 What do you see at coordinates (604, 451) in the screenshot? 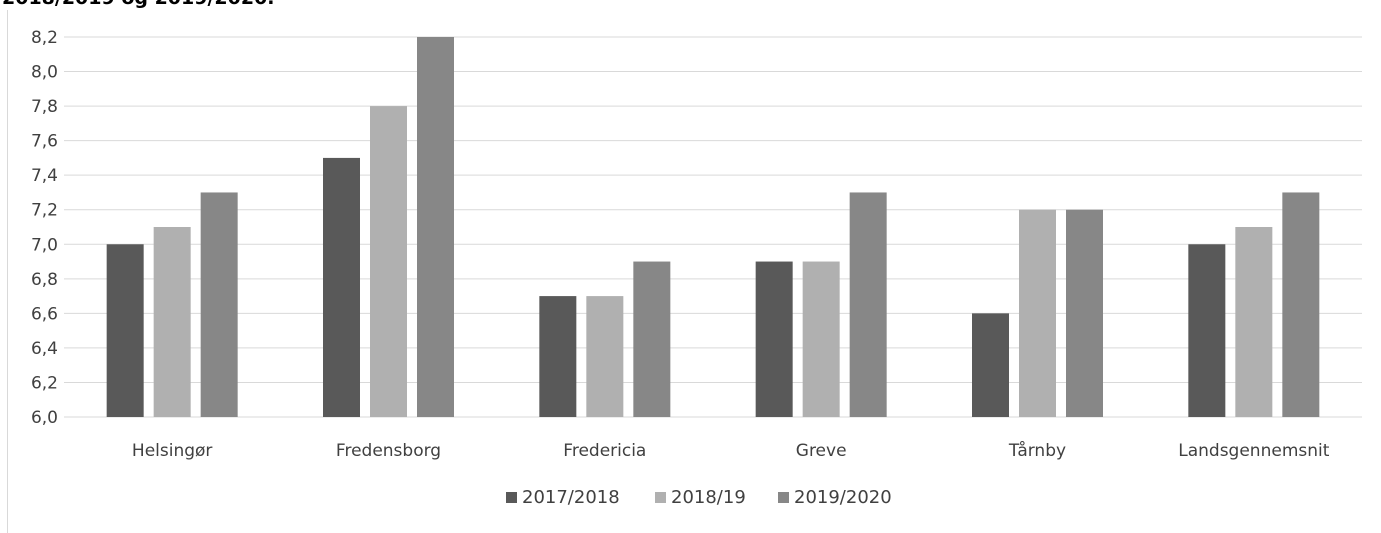
I see `x-category-label: Fredericia` at bounding box center [604, 451].